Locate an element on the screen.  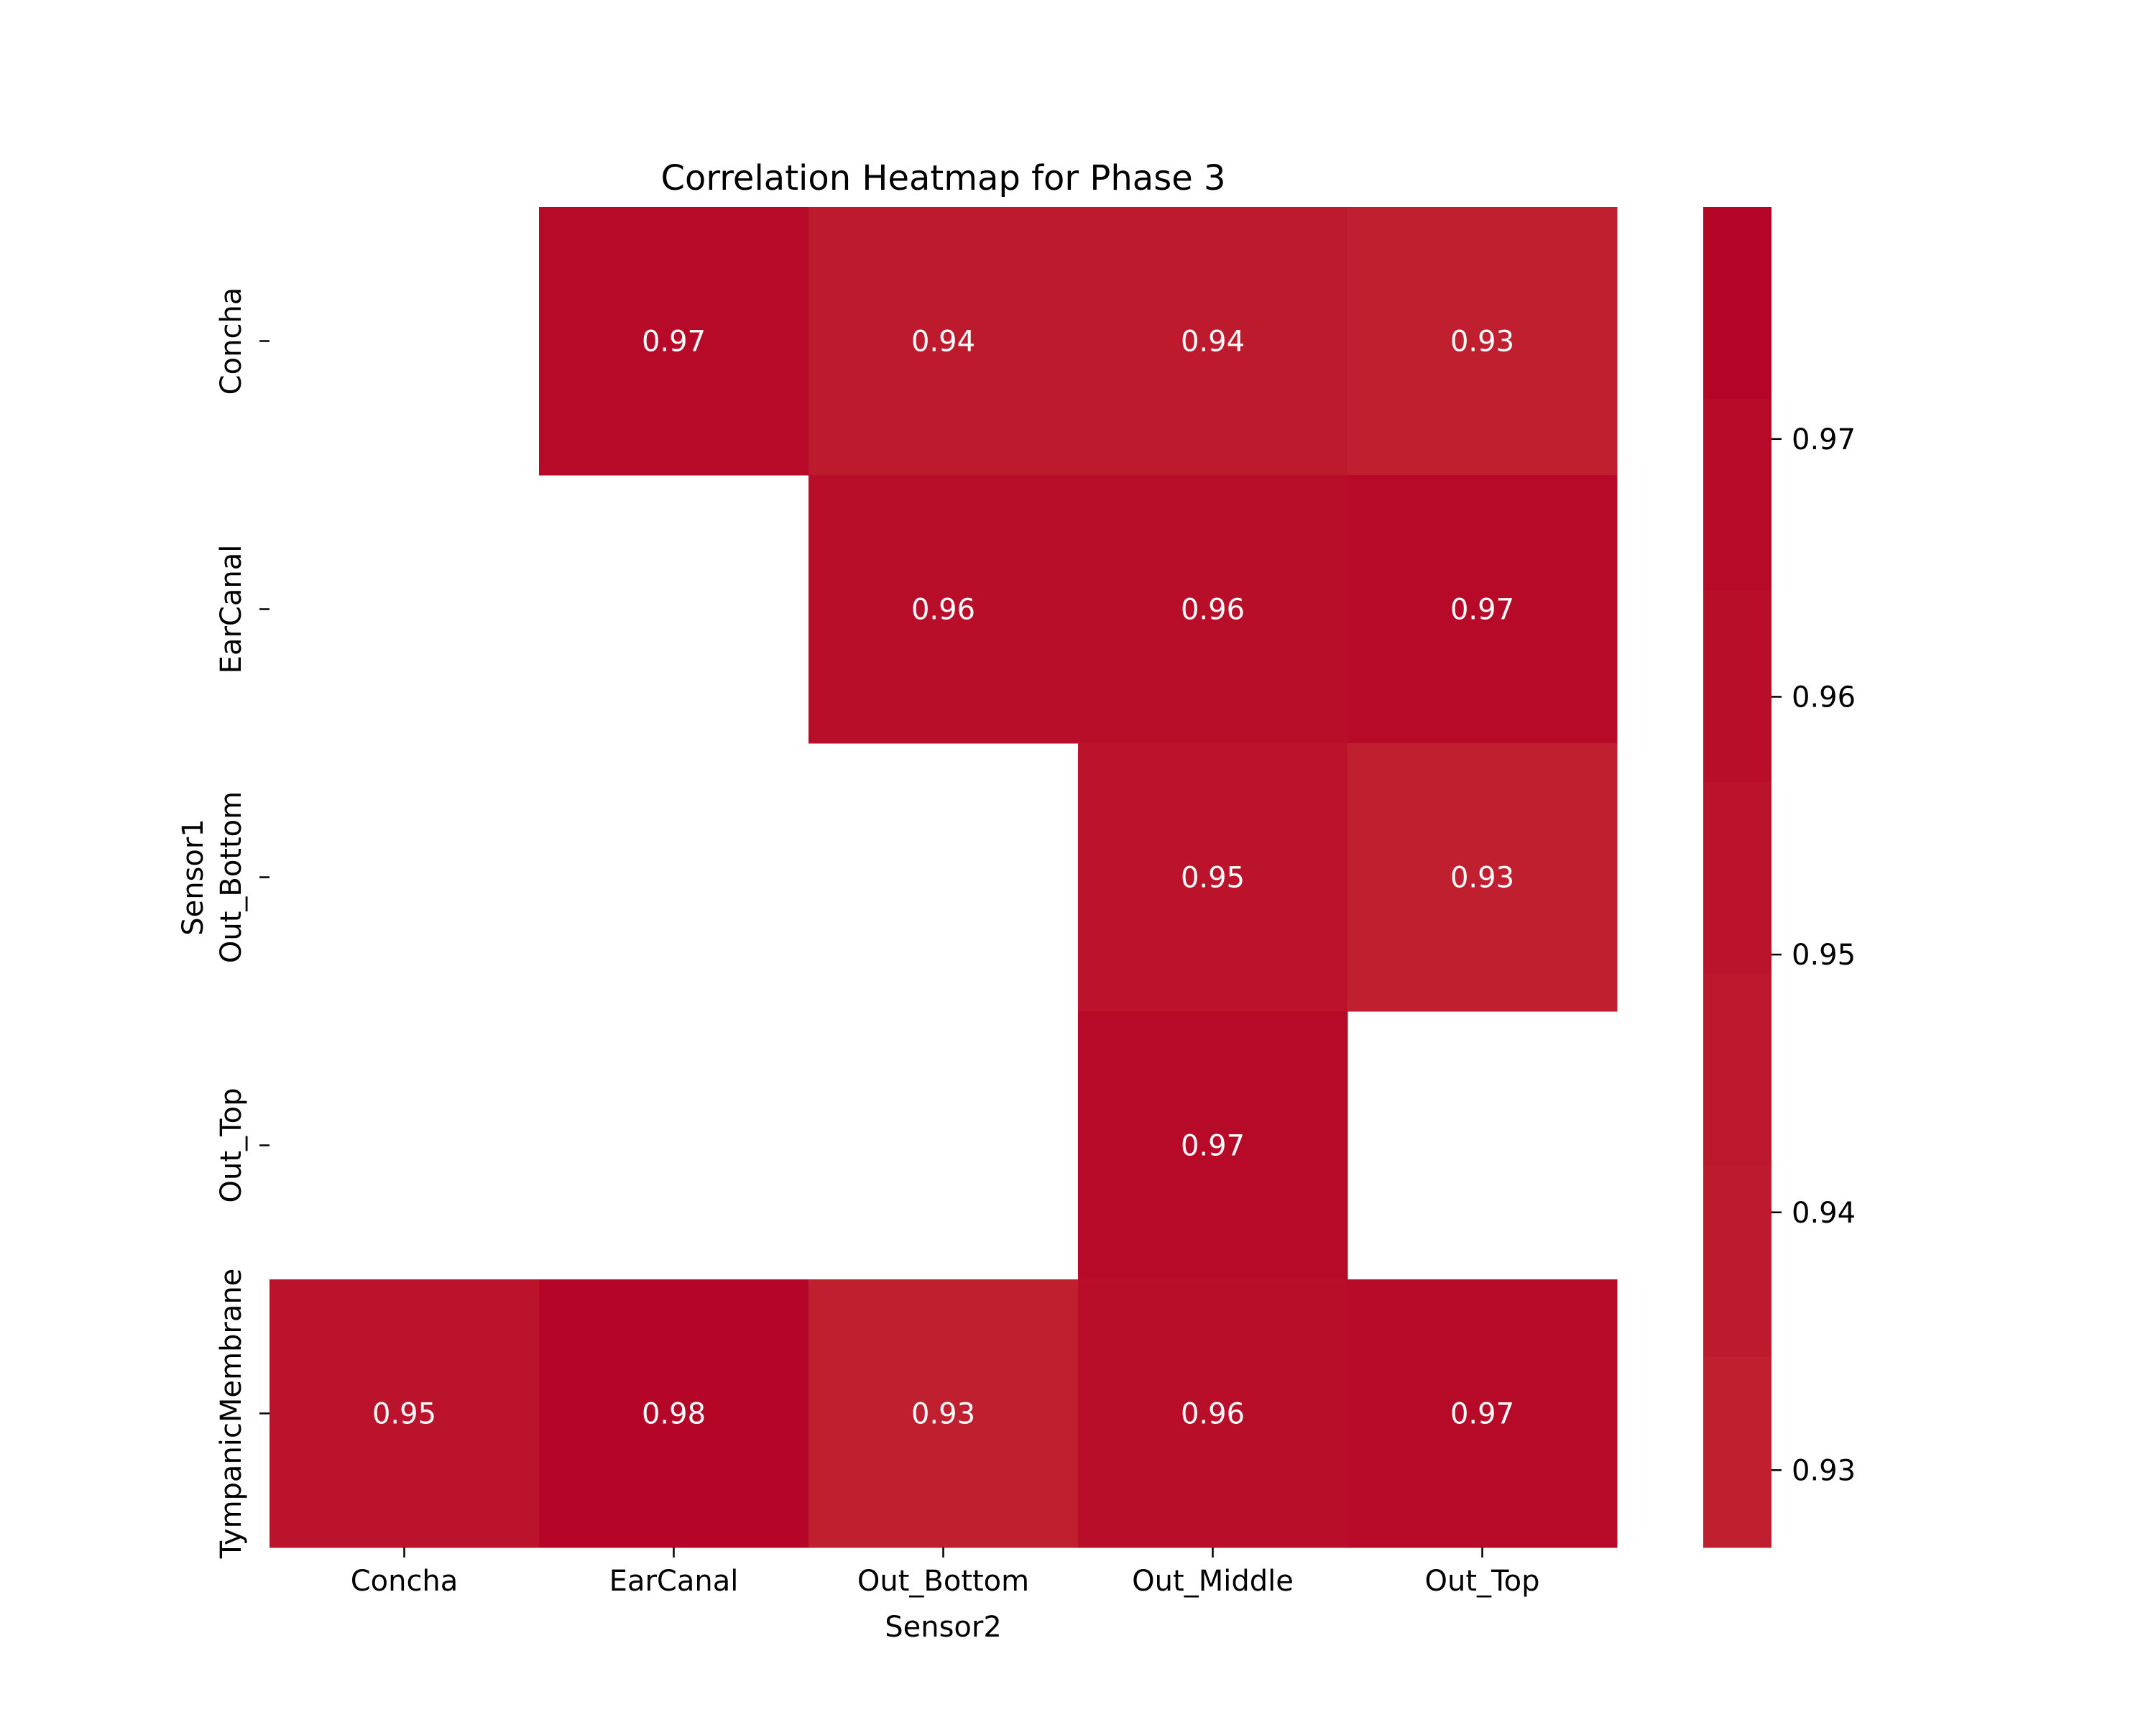
x-tick-label: EarCanal is located at coordinates (674, 1581).